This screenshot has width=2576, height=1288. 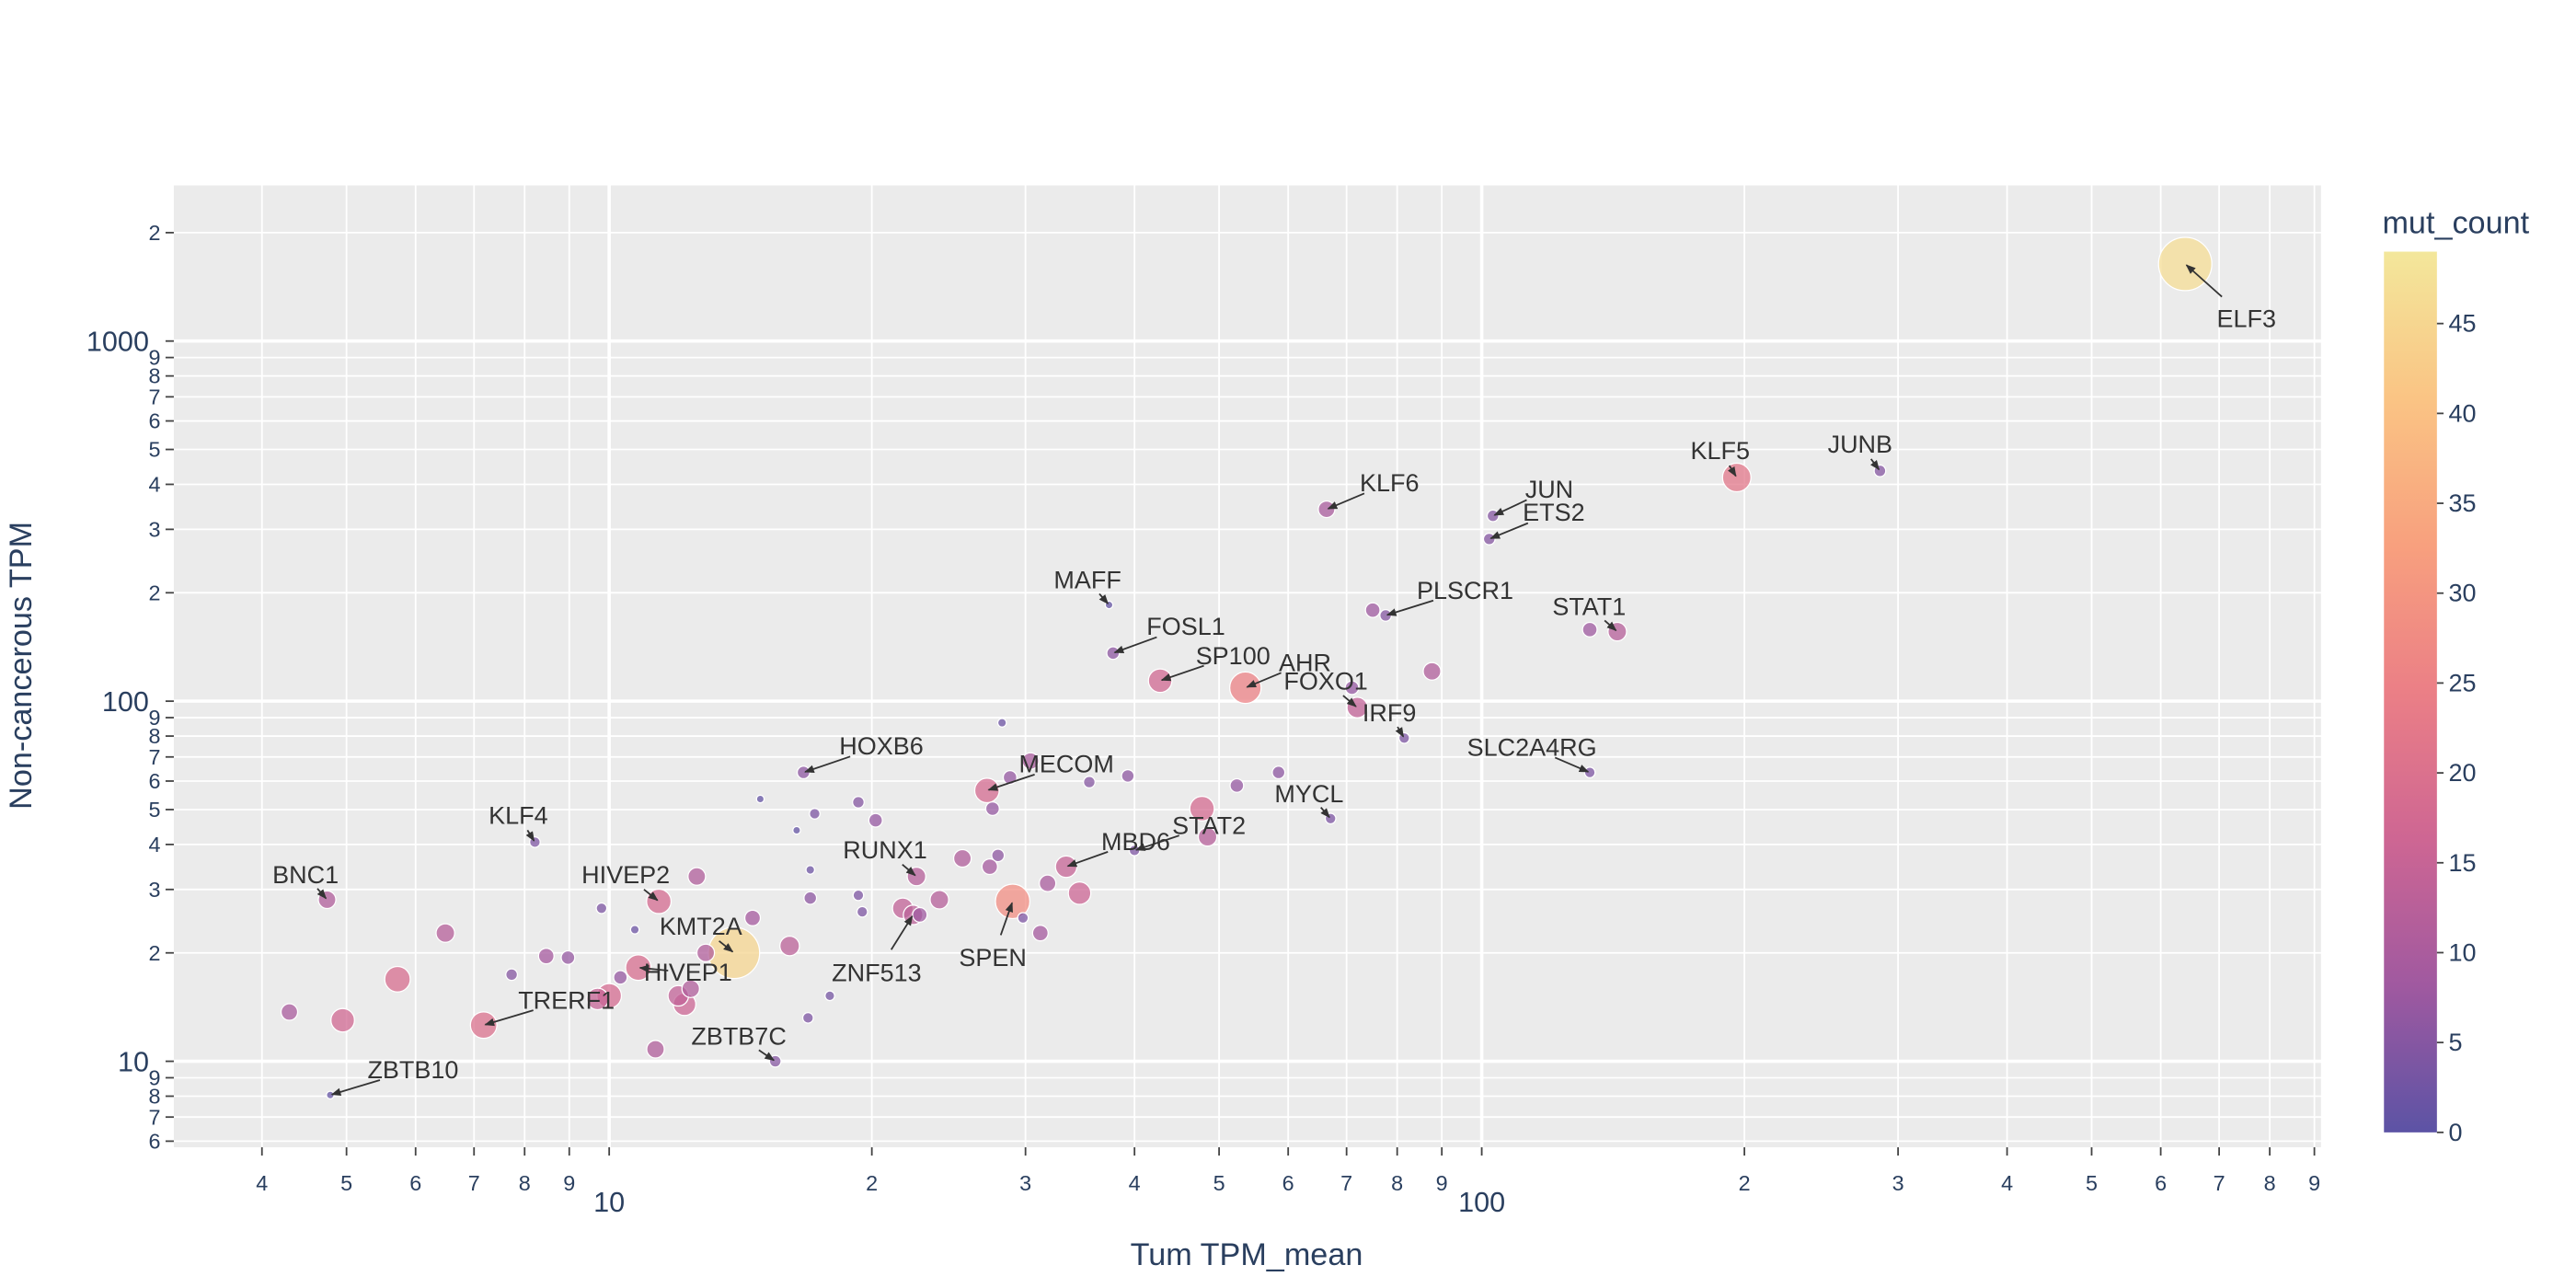 What do you see at coordinates (1305, 662) in the screenshot?
I see `annotation-label: AHR` at bounding box center [1305, 662].